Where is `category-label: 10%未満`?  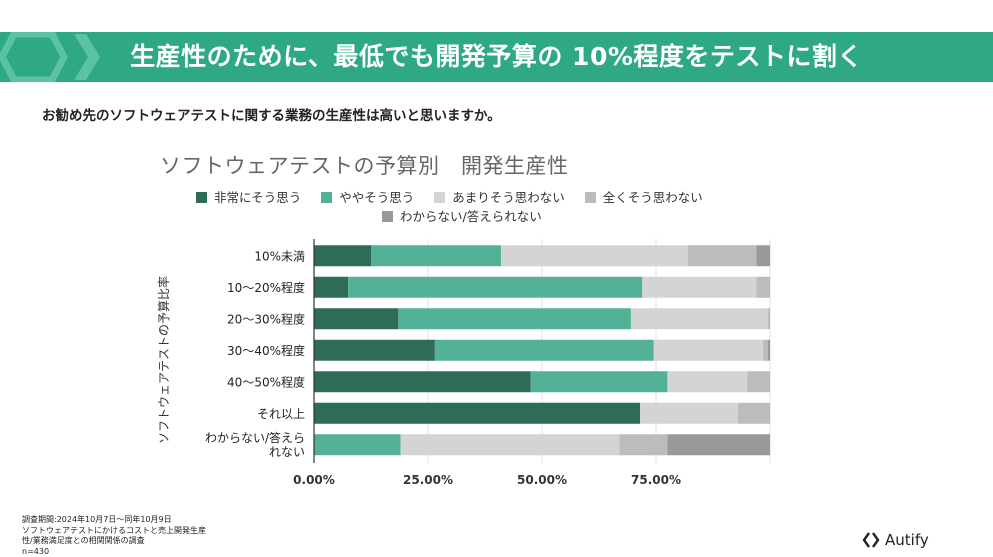
category-label: 10%未満 is located at coordinates (279, 256).